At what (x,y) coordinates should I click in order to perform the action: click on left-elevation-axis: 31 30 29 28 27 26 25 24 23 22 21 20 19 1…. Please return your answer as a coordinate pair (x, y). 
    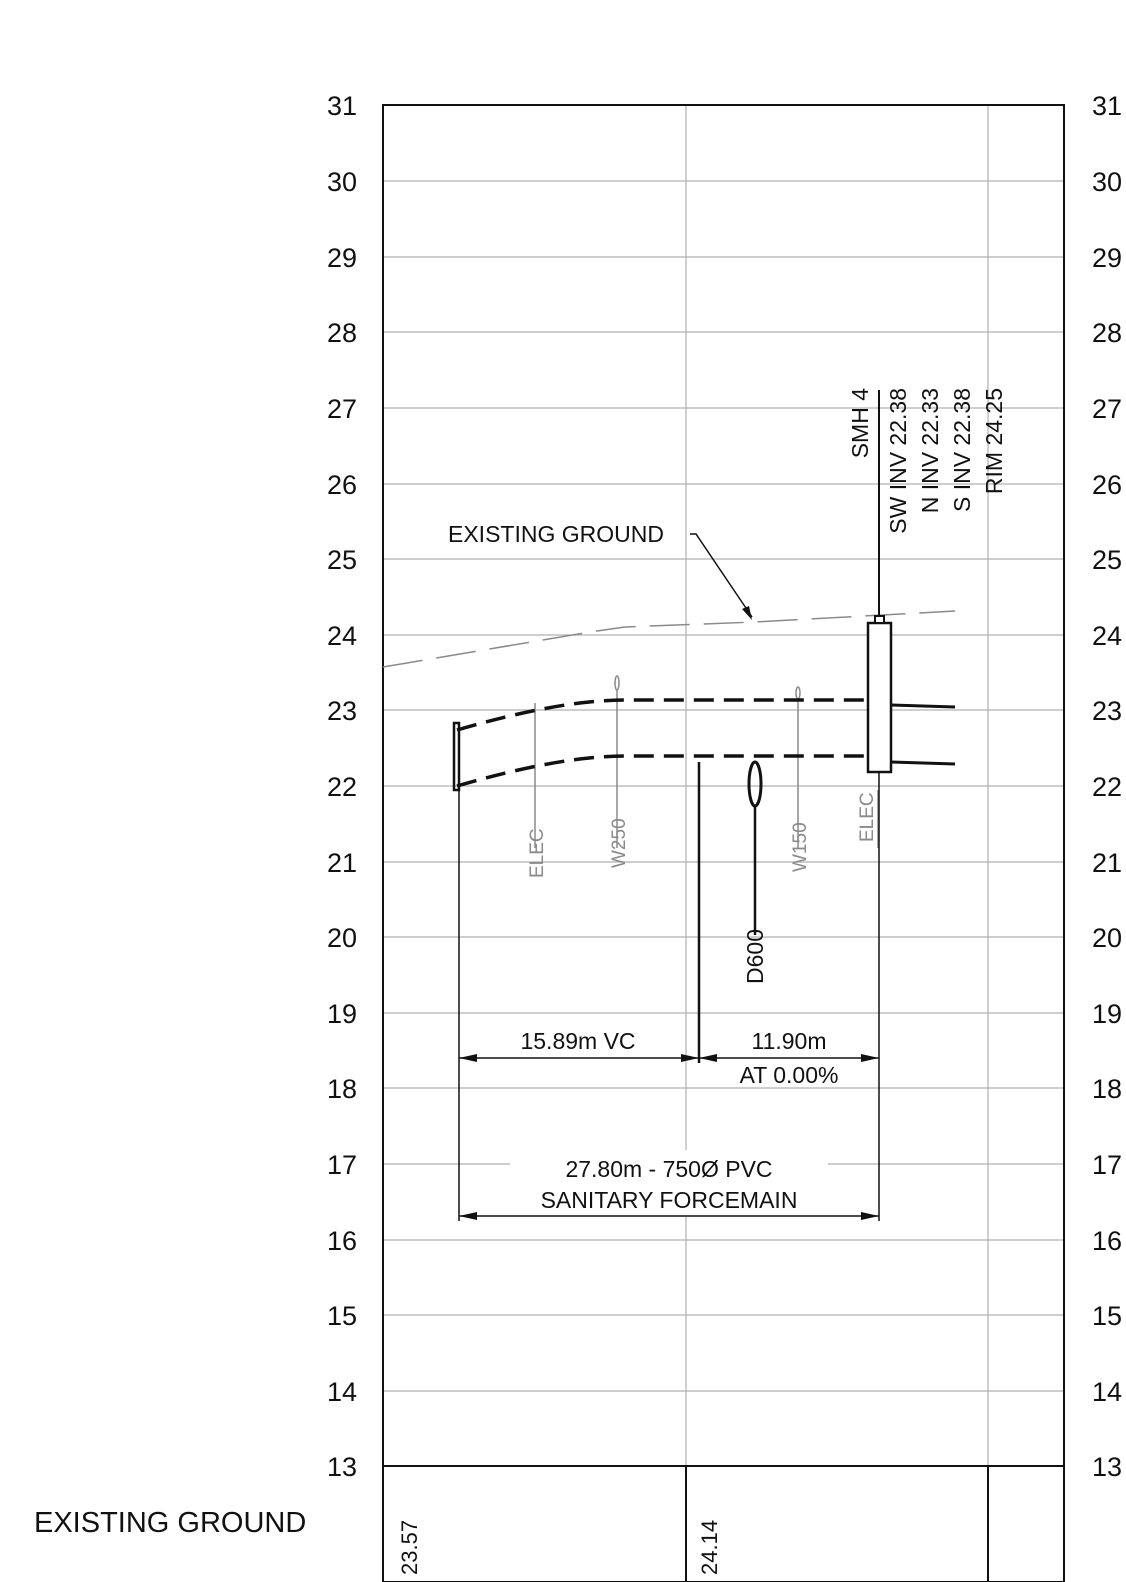
    Looking at the image, I should click on (342, 786).